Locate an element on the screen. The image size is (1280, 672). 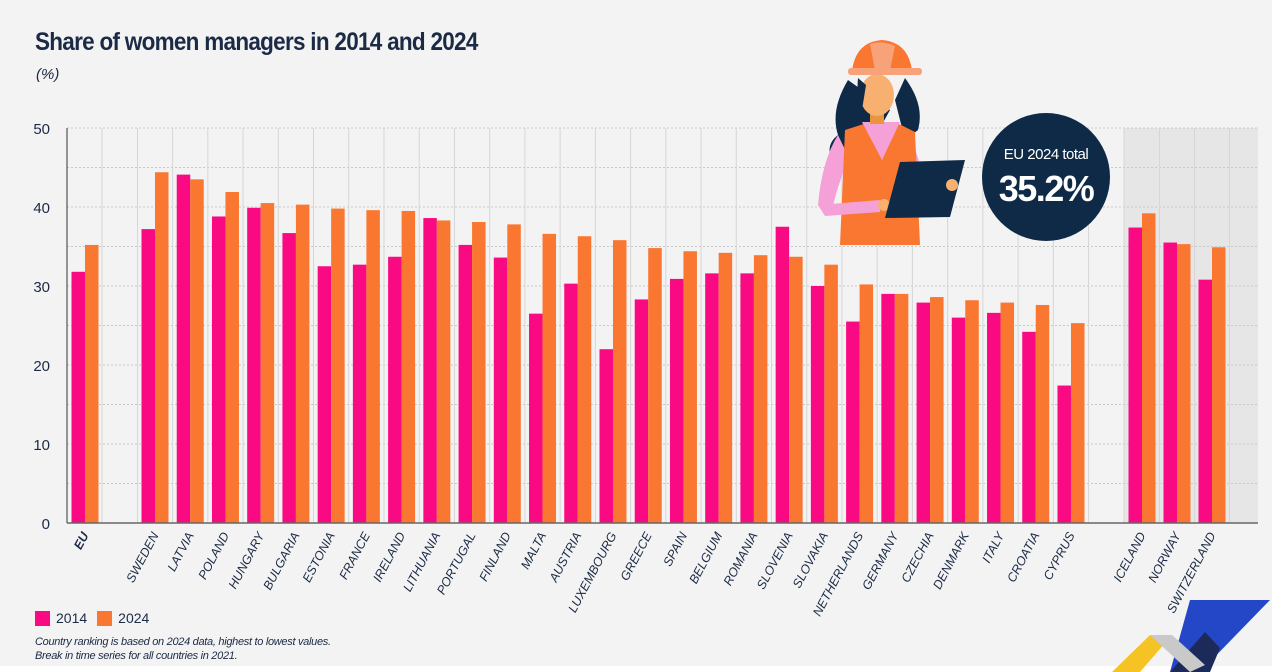
bar-2014-luxembourg is located at coordinates (606, 436).